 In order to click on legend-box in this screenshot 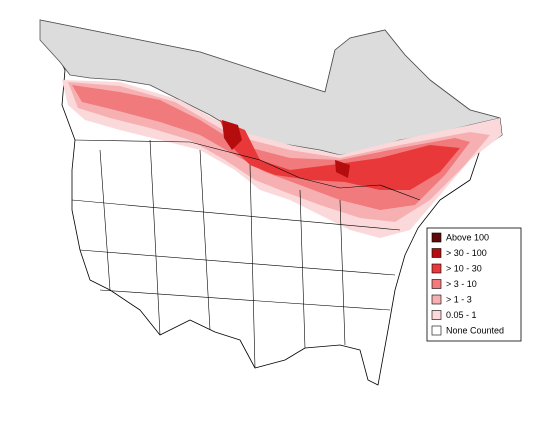, I will do `click(474, 284)`.